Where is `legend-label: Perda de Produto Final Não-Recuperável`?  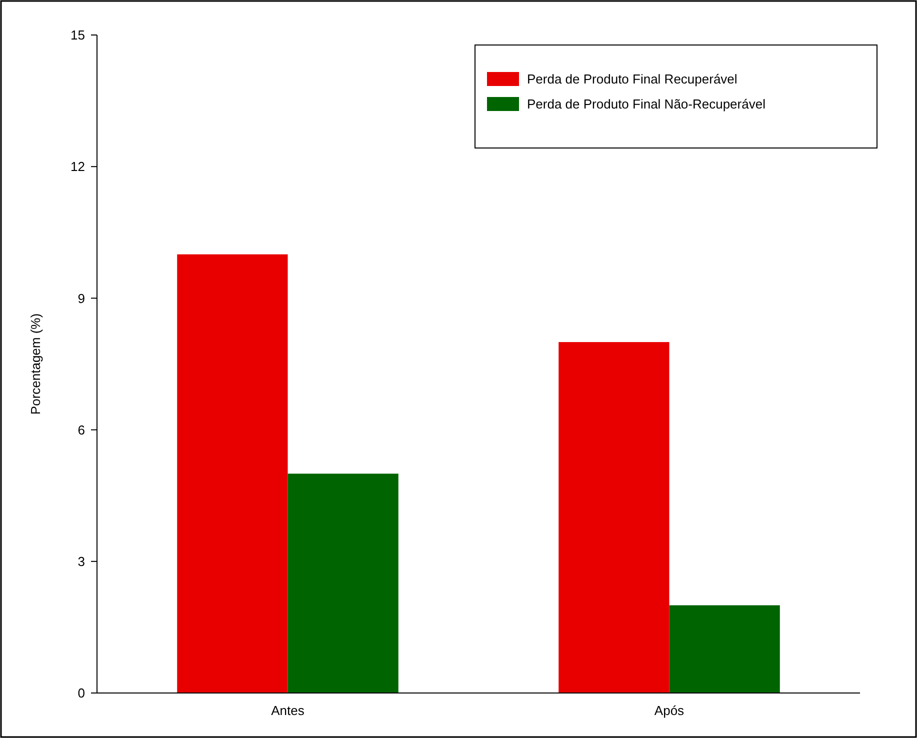 legend-label: Perda de Produto Final Não-Recuperável is located at coordinates (646, 104).